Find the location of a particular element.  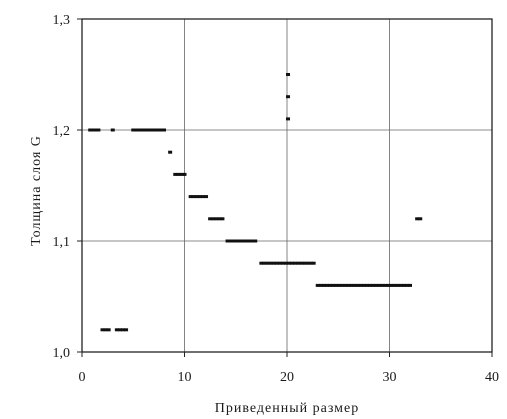

x-tick-label: 10 is located at coordinates (185, 377).